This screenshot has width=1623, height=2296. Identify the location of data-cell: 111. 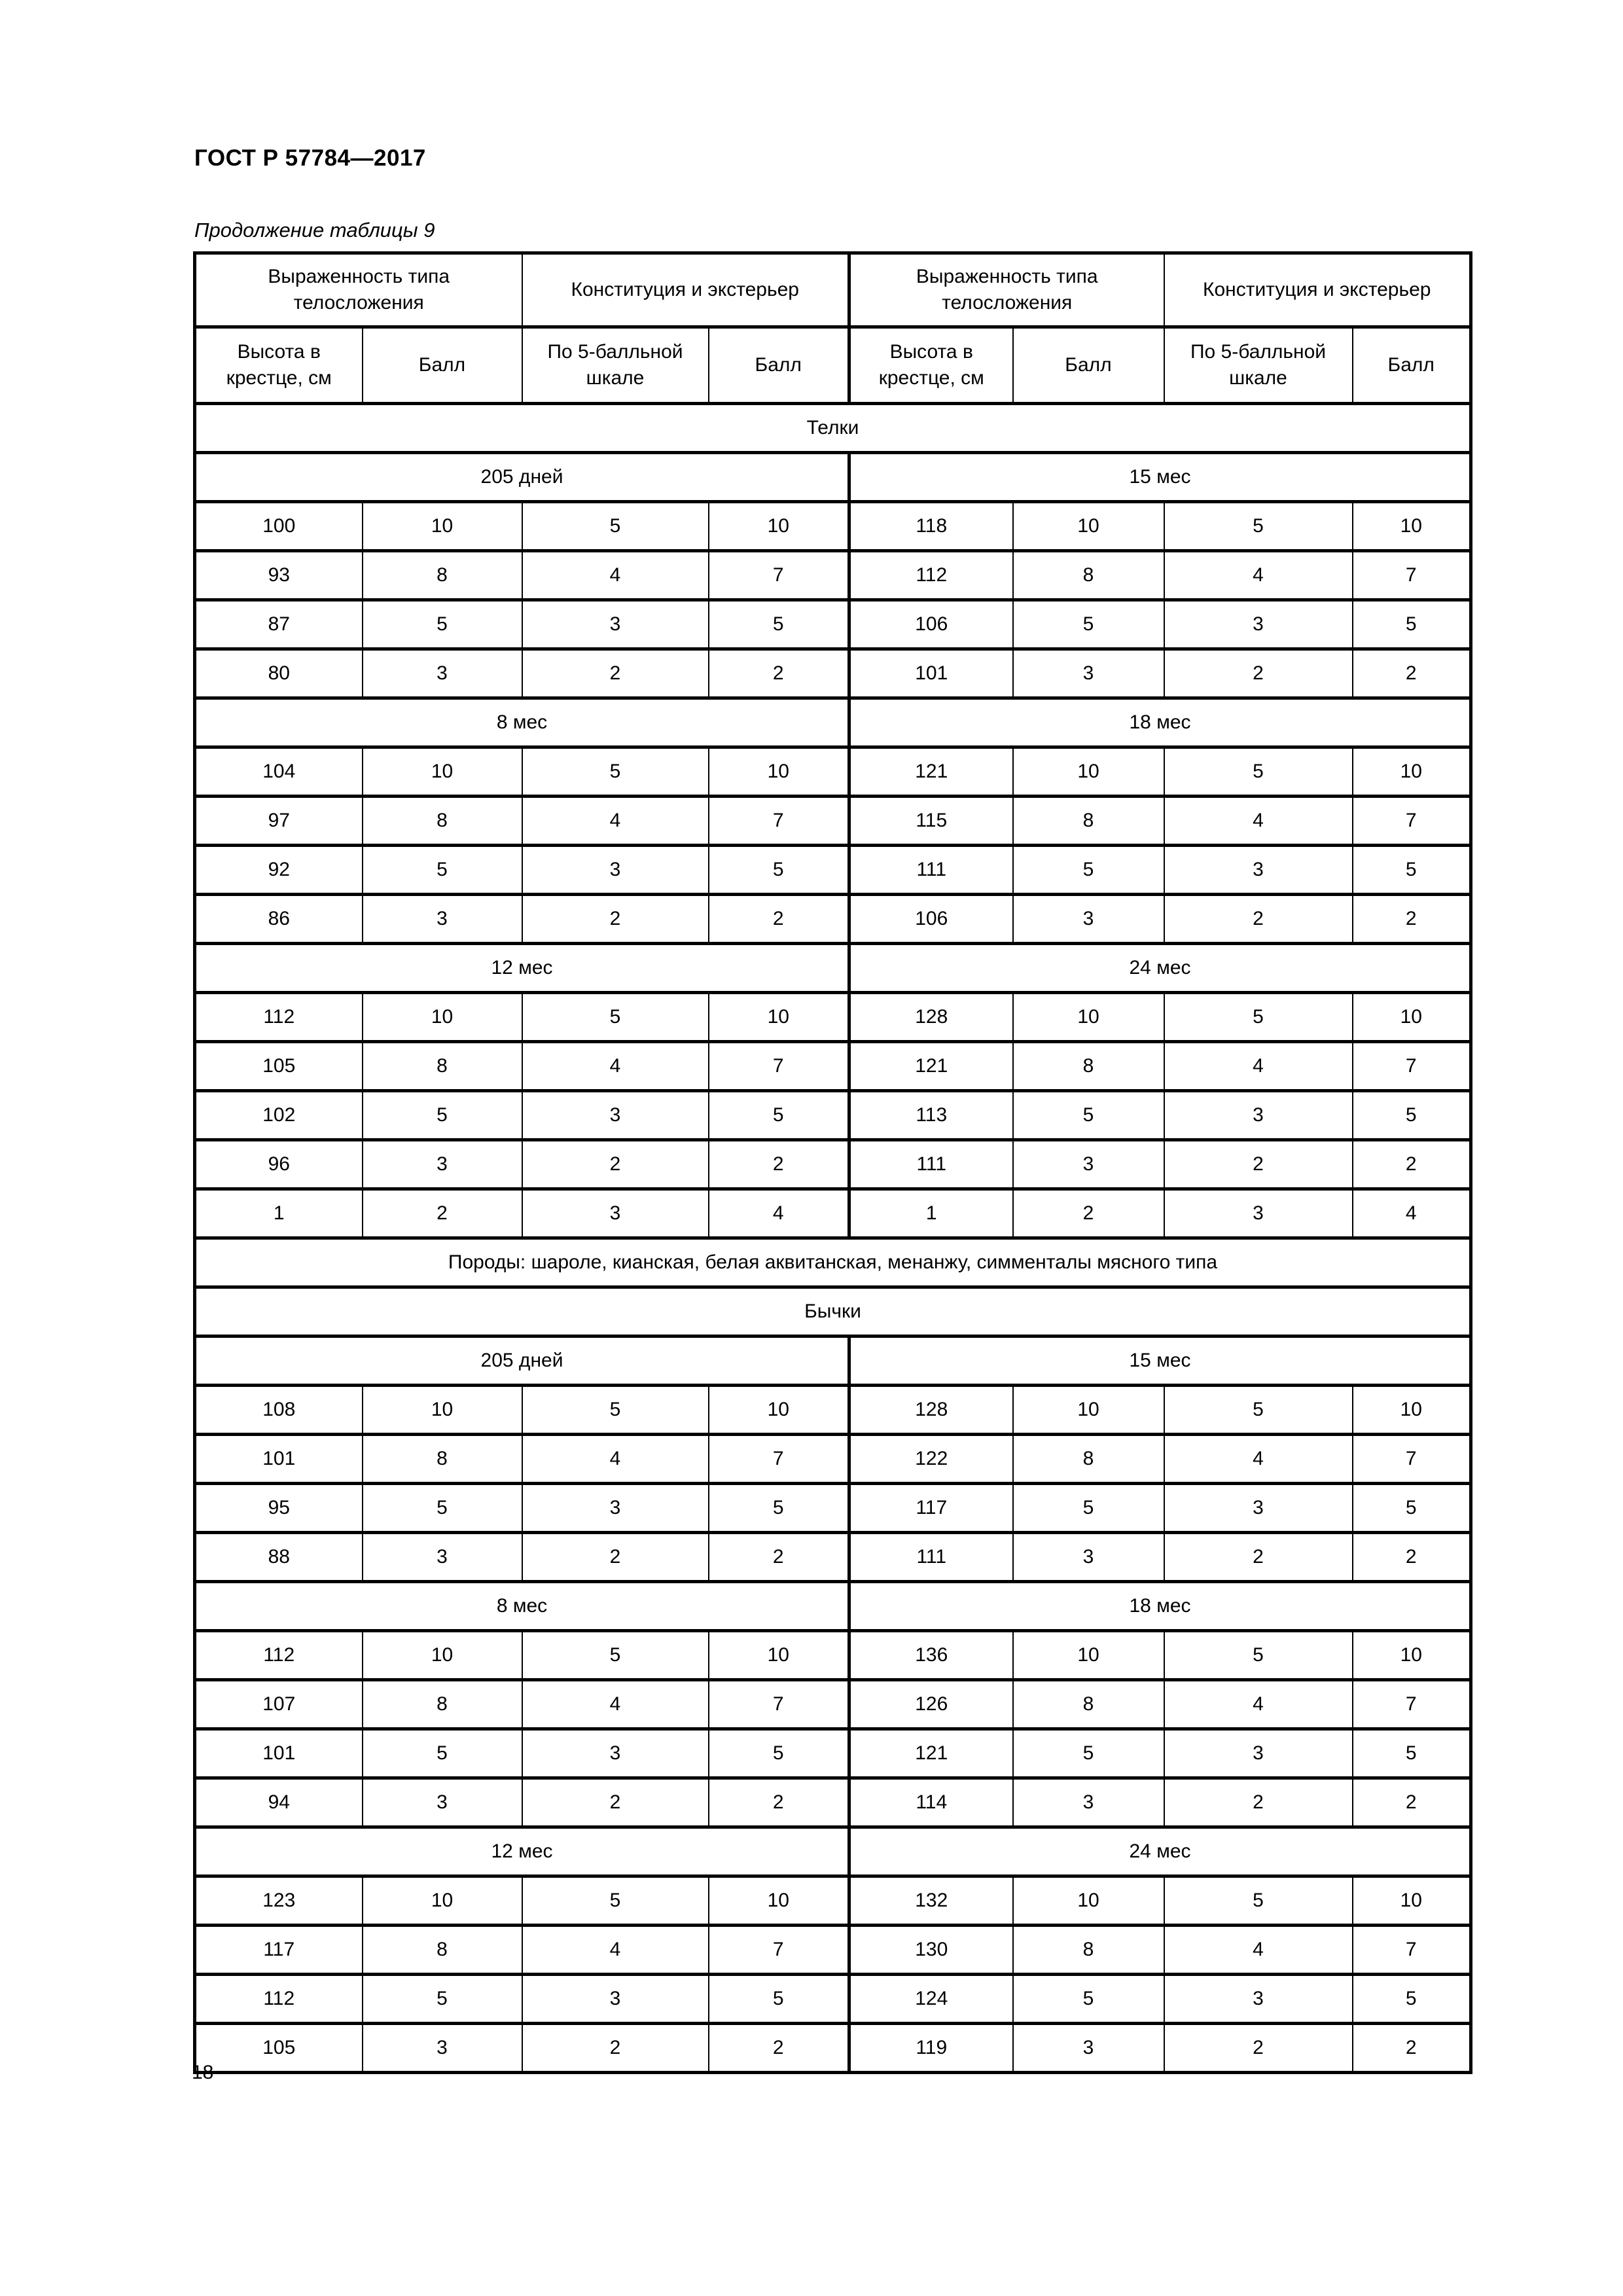
(930, 1557).